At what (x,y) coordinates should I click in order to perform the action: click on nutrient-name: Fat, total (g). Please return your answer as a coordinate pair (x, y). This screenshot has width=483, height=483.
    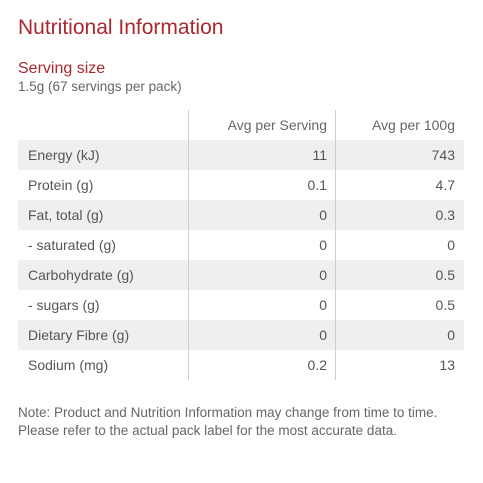
    Looking at the image, I should click on (103, 215).